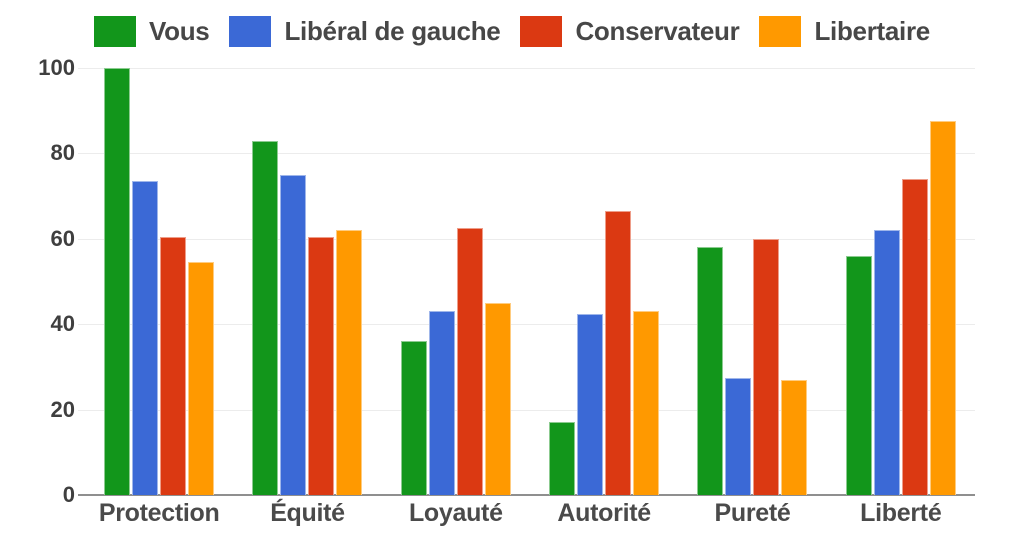  I want to click on y-tick-label-20: 20, so click(62, 409).